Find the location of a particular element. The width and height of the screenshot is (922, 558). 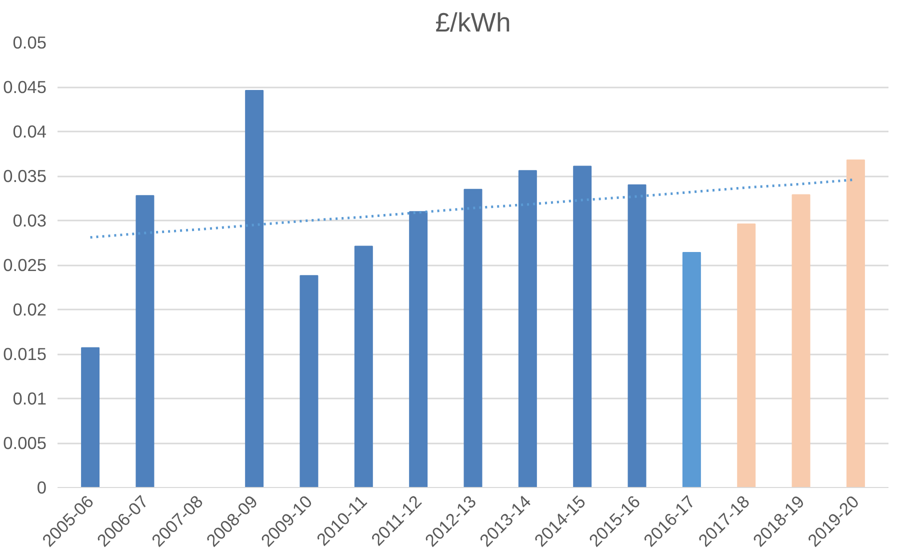

y-tick-label: 0.045 is located at coordinates (25, 87).